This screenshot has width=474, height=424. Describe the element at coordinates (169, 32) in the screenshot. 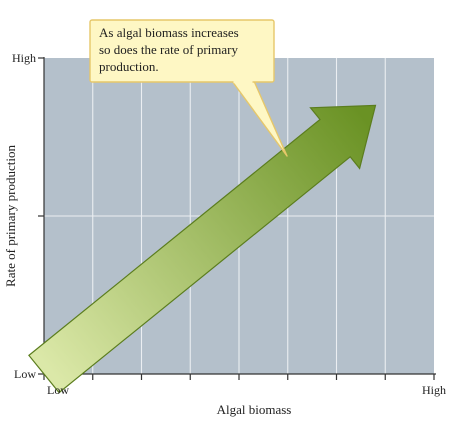

I see `callout-text-line-1: As algal biomass increases` at that location.